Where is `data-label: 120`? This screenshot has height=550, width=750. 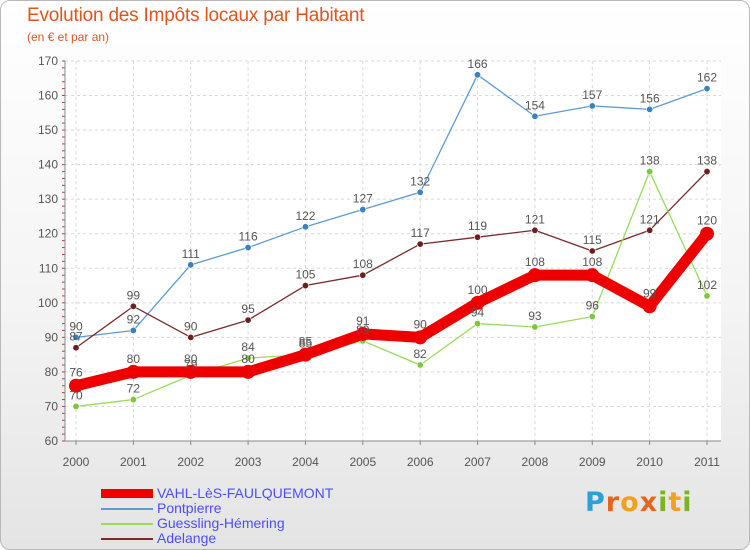 data-label: 120 is located at coordinates (707, 221).